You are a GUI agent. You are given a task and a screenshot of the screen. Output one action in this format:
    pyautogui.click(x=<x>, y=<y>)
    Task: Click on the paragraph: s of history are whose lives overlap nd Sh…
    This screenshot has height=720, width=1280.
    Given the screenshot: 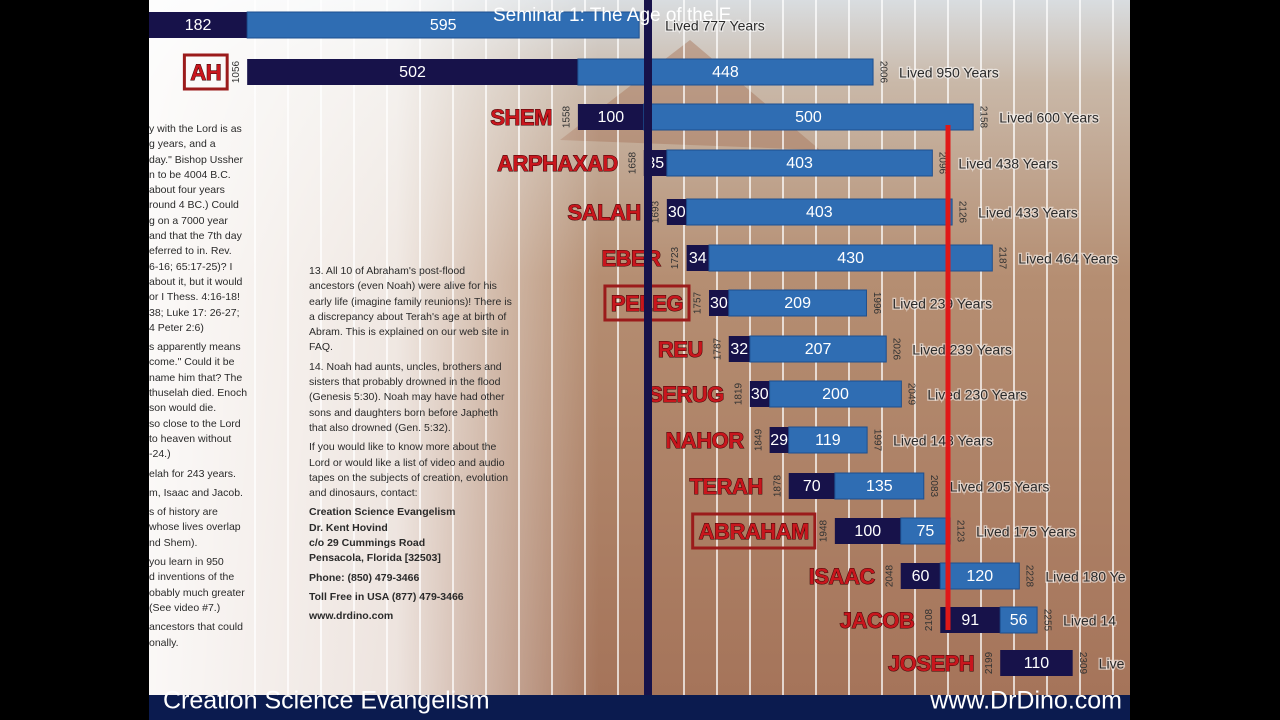 What is the action you would take?
    pyautogui.click(x=219, y=528)
    